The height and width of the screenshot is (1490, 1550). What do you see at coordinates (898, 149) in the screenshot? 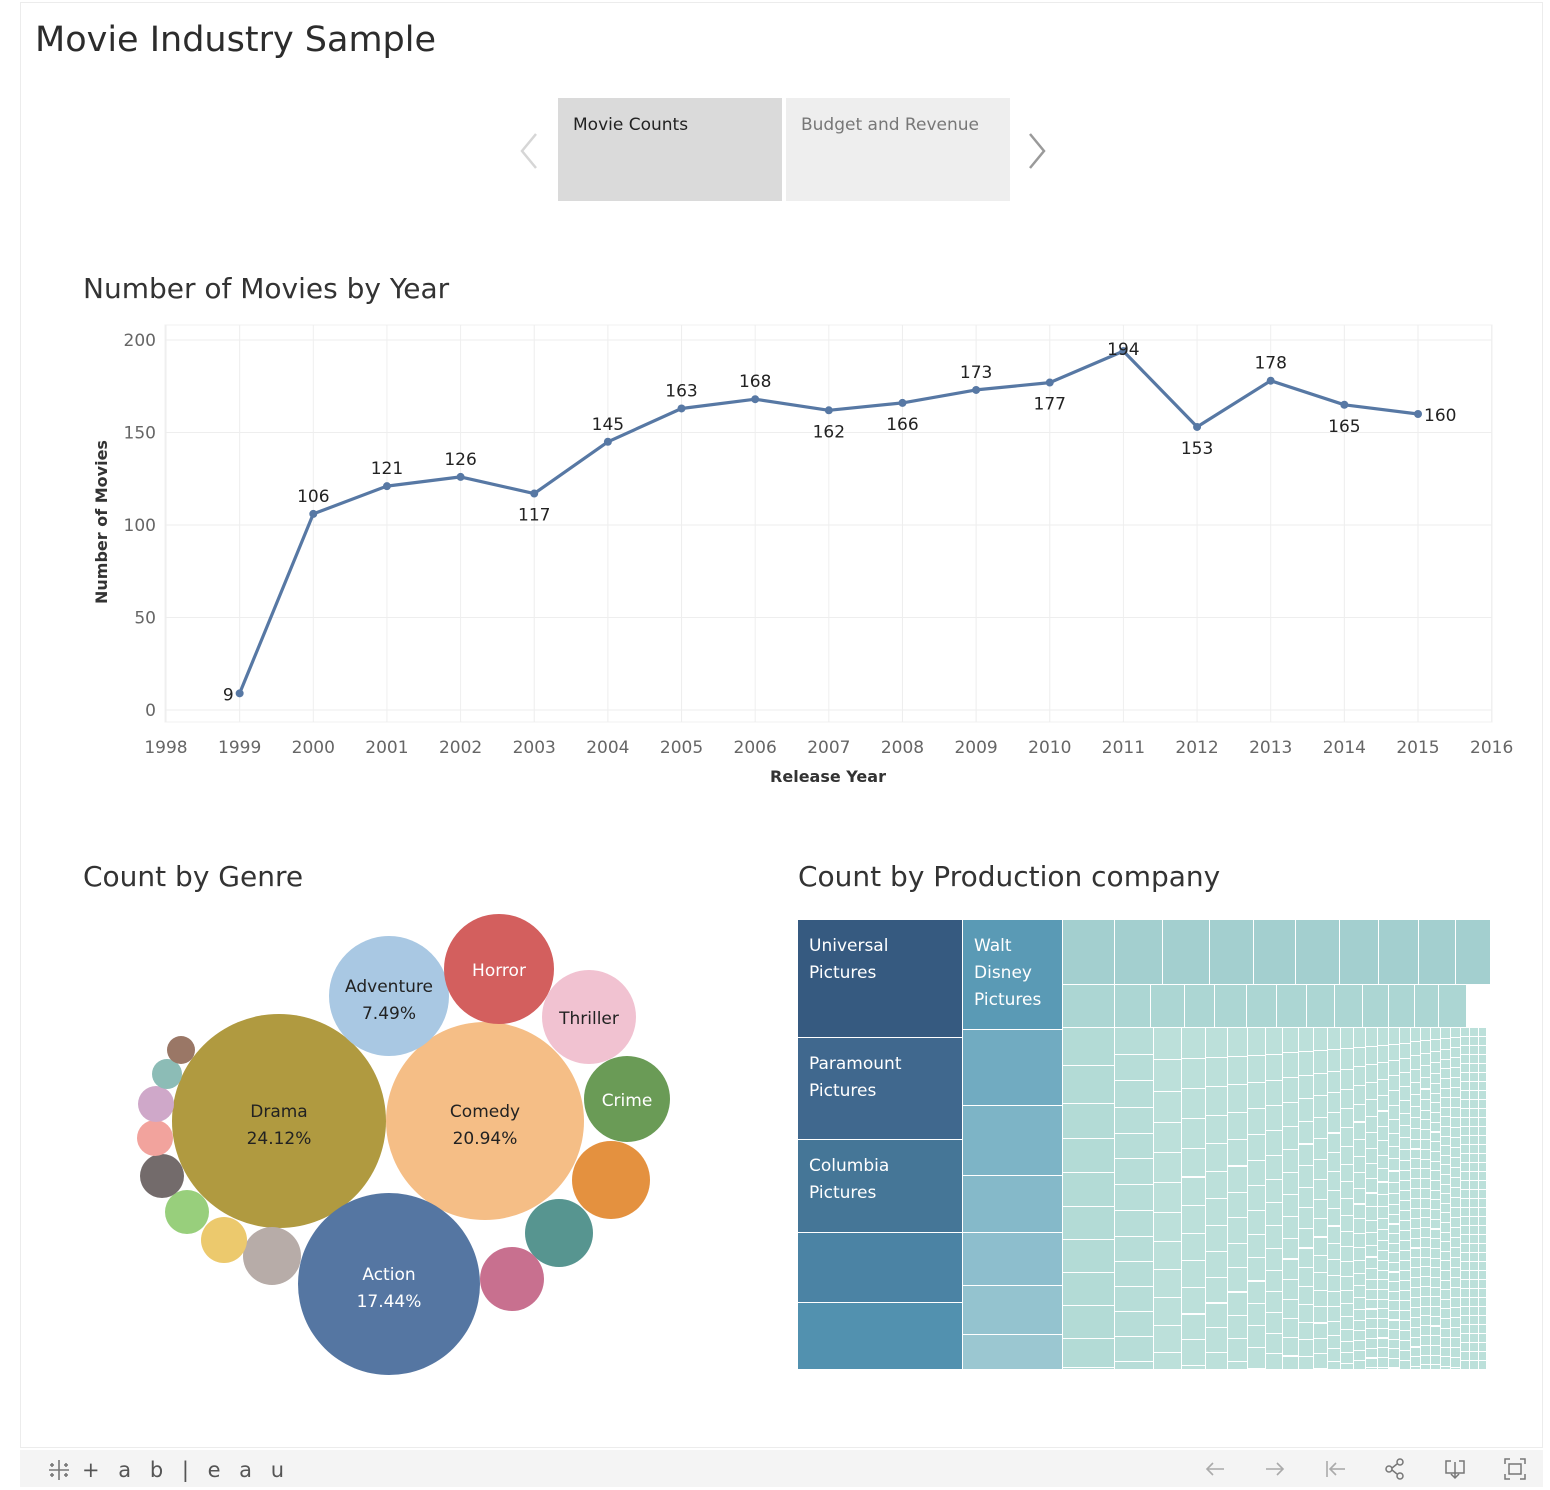
I see `story-point-budget-revenue: Budget and Revenue` at bounding box center [898, 149].